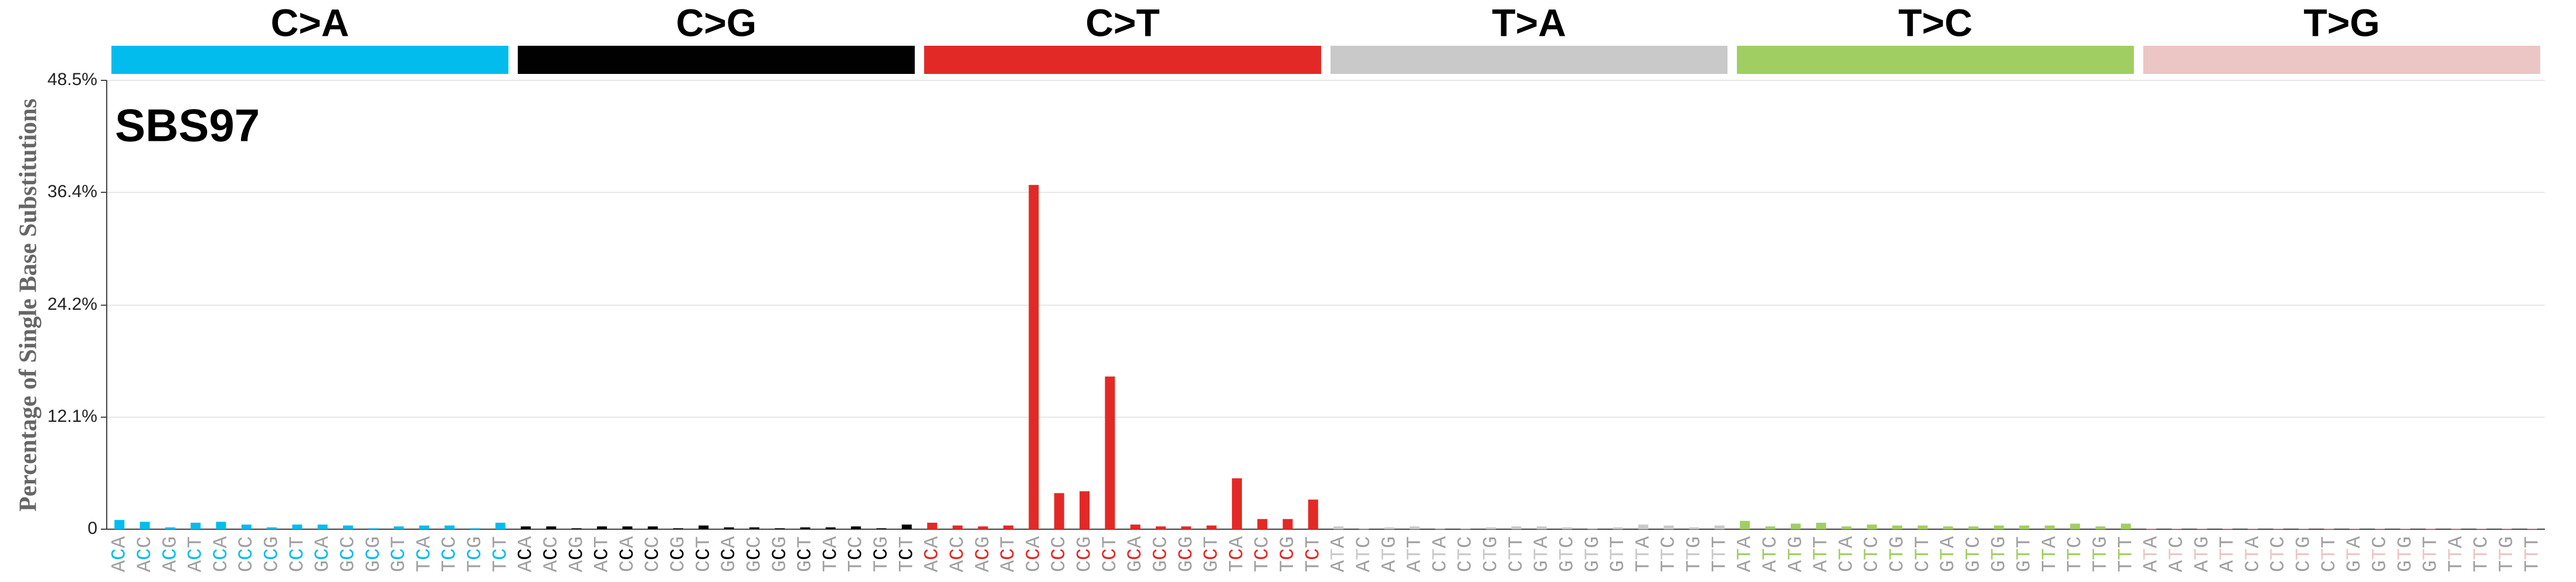 The image size is (2576, 582). I want to click on group-label: T>A, so click(1529, 22).